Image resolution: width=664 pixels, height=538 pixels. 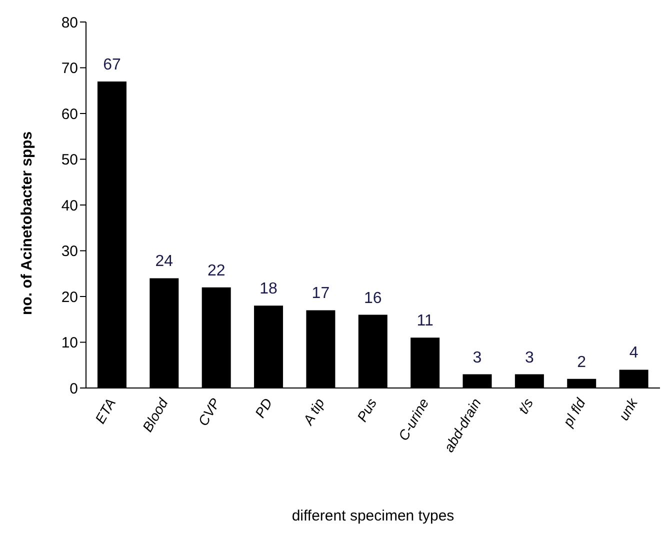 What do you see at coordinates (633, 353) in the screenshot?
I see `data-label: 4` at bounding box center [633, 353].